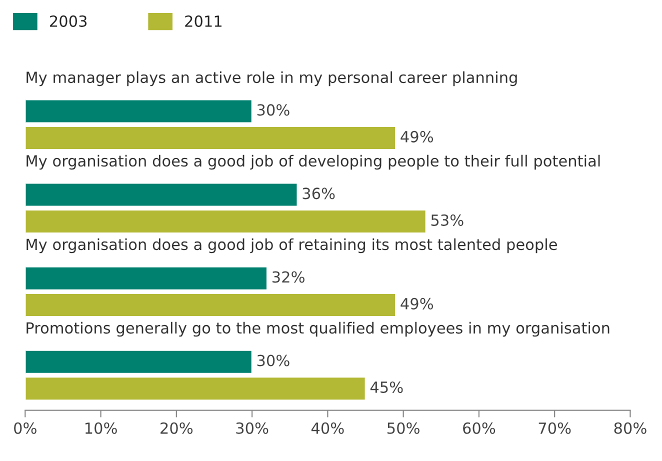 This screenshot has height=461, width=662. I want to click on x-tick-label: 0%, so click(25, 428).